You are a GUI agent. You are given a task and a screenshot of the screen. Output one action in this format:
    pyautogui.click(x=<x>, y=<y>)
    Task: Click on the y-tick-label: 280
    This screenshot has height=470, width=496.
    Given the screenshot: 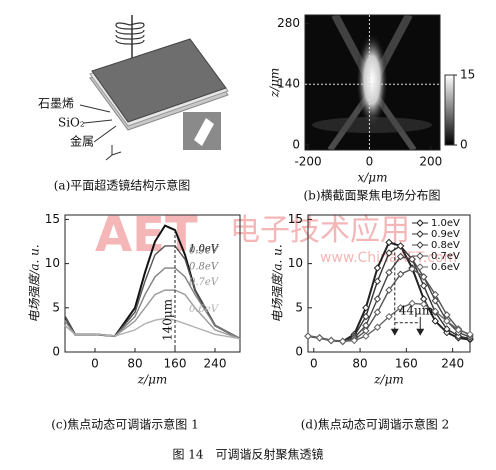 What is the action you would take?
    pyautogui.click(x=288, y=23)
    